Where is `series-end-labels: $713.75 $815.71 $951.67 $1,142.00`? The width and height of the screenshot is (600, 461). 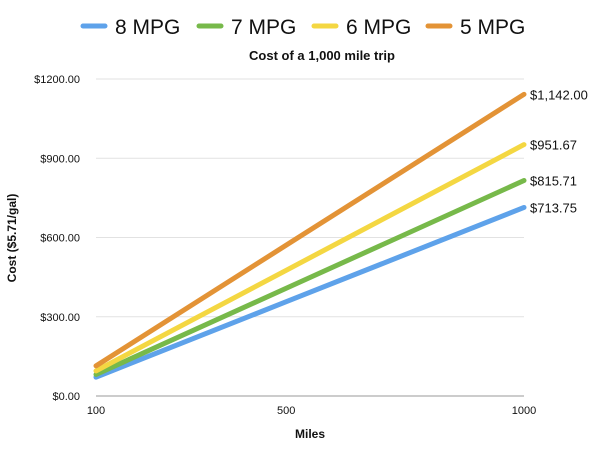 series-end-labels: $713.75 $815.71 $951.67 $1,142.00 is located at coordinates (559, 151).